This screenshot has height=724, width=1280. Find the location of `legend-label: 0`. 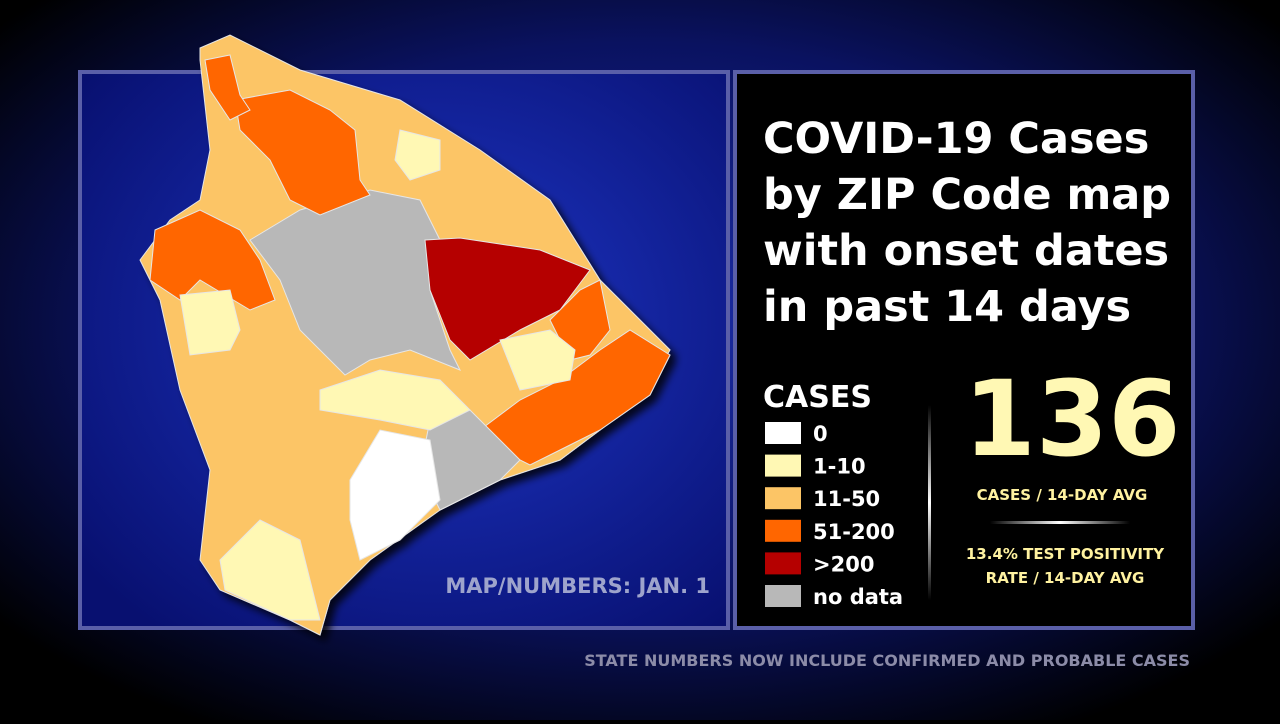

legend-label: 0 is located at coordinates (820, 434).